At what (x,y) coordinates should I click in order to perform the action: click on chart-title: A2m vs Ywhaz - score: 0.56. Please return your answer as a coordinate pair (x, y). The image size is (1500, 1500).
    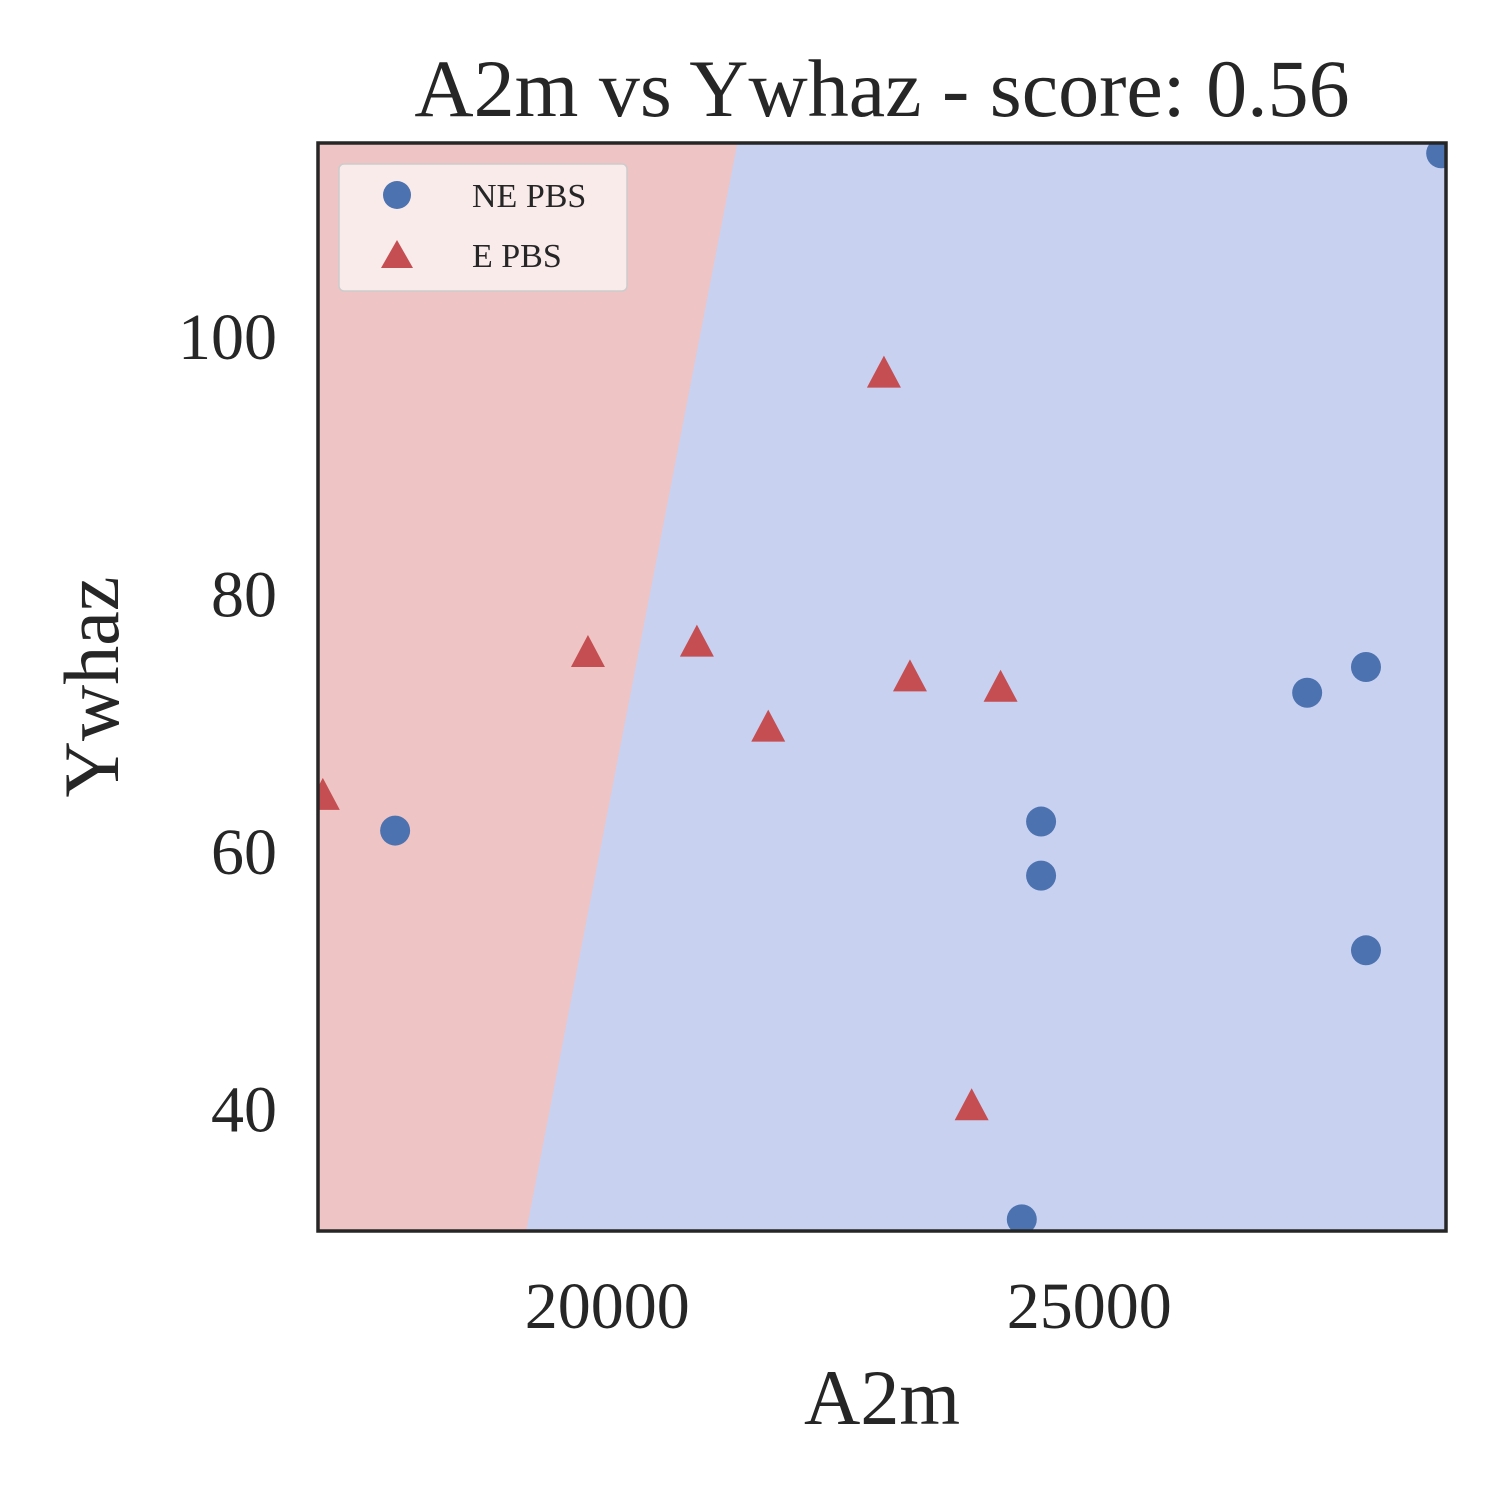
    Looking at the image, I should click on (881, 88).